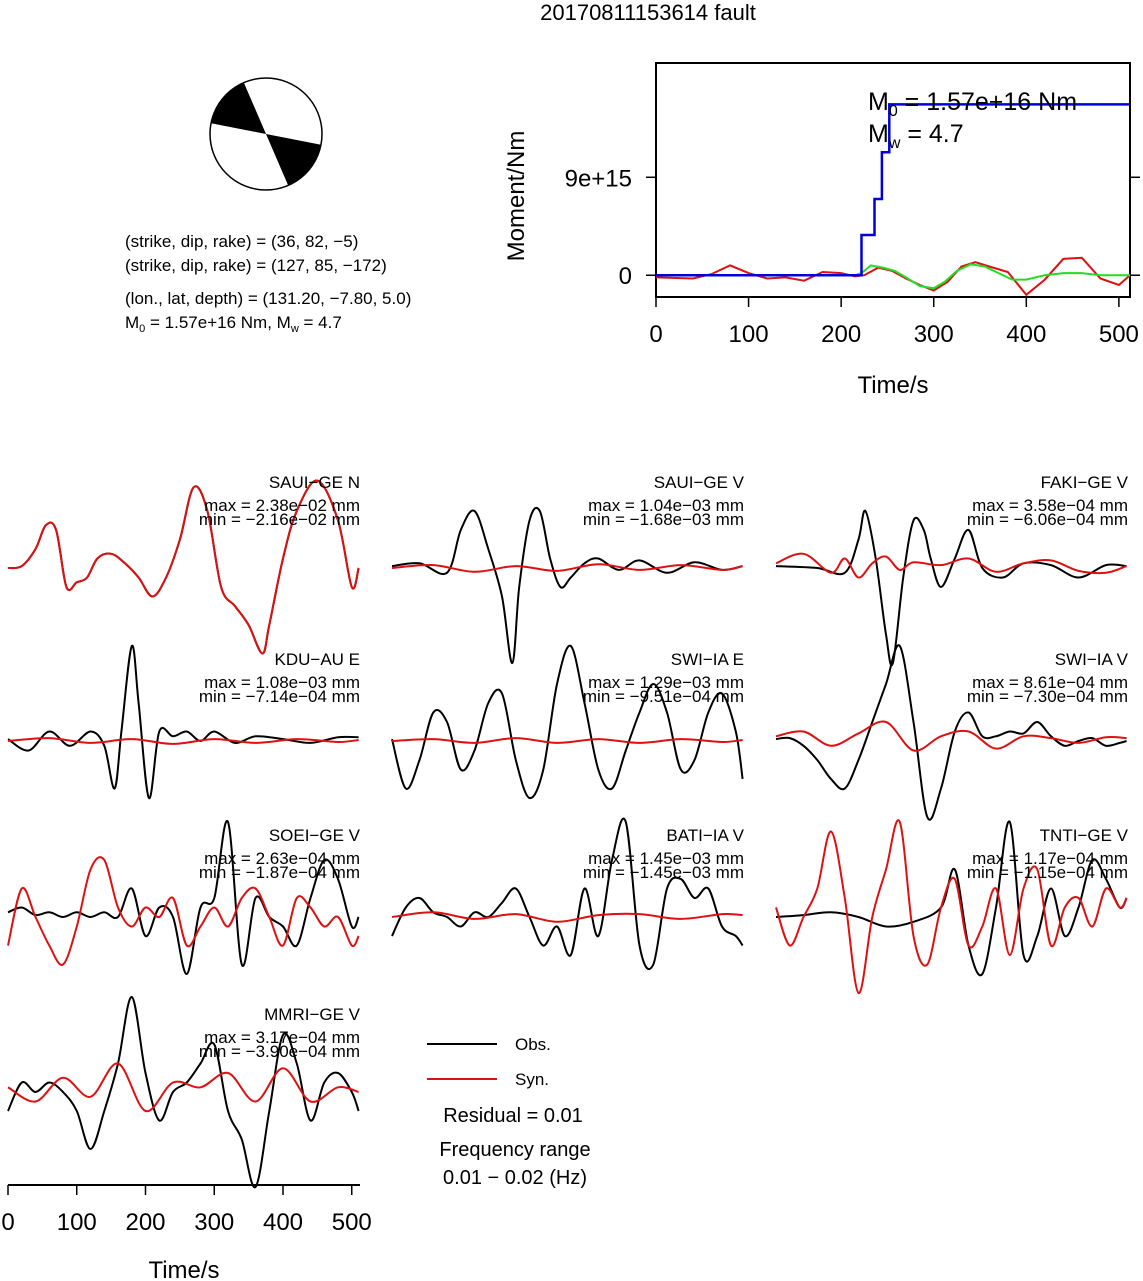  I want to click on station-max: max = 2.63e−04 mm, so click(282, 858).